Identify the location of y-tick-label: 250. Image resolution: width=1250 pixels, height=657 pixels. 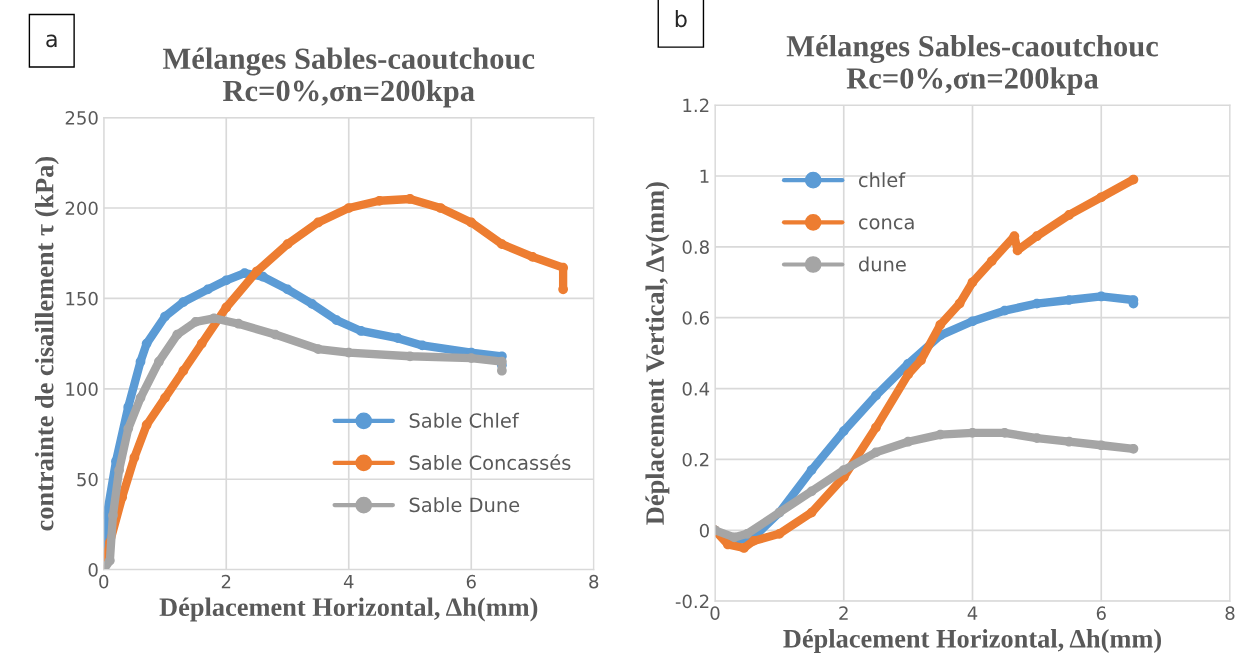
(81, 118).